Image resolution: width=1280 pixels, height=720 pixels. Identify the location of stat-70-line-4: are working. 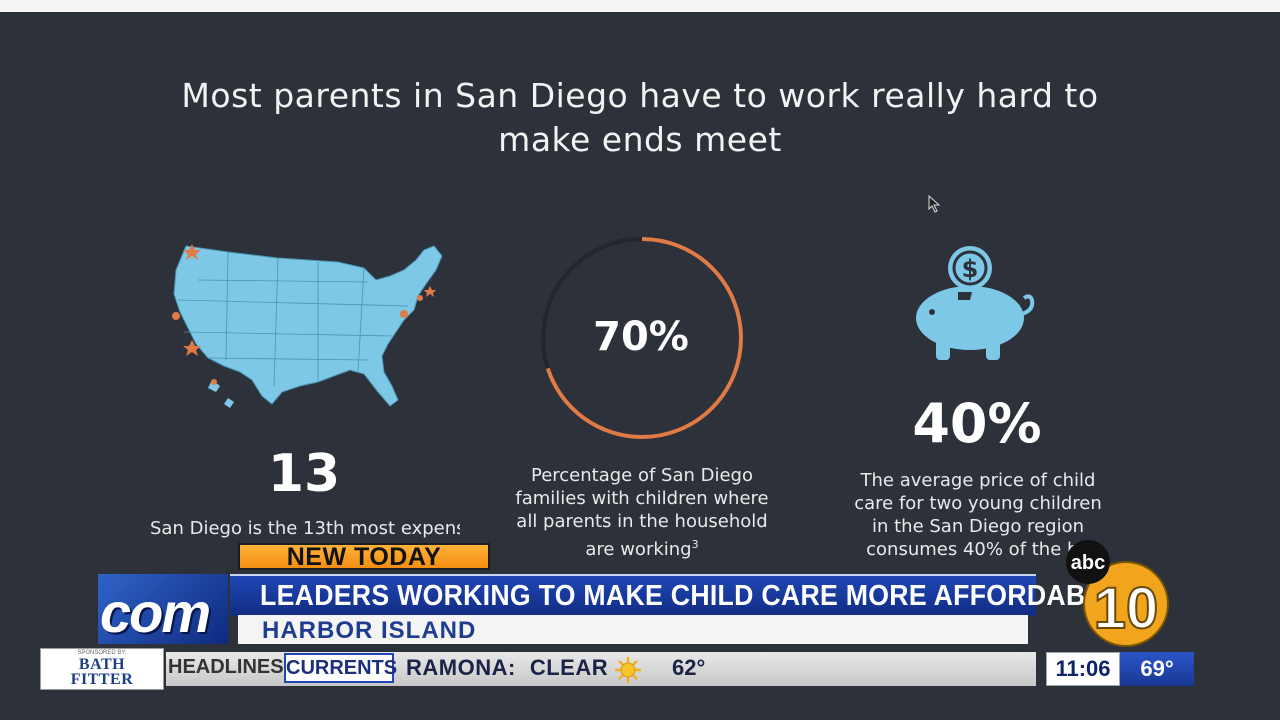
(638, 549).